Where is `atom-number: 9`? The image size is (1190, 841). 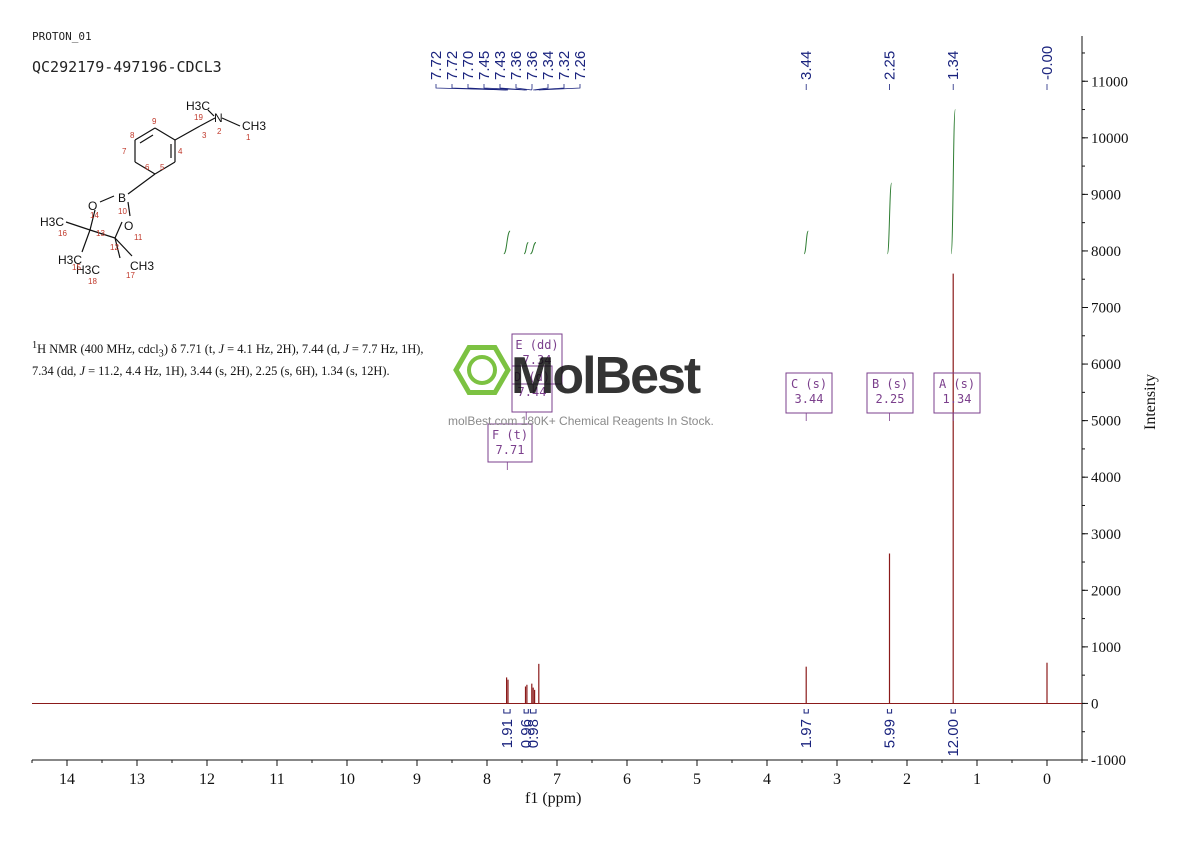 atom-number: 9 is located at coordinates (154, 121).